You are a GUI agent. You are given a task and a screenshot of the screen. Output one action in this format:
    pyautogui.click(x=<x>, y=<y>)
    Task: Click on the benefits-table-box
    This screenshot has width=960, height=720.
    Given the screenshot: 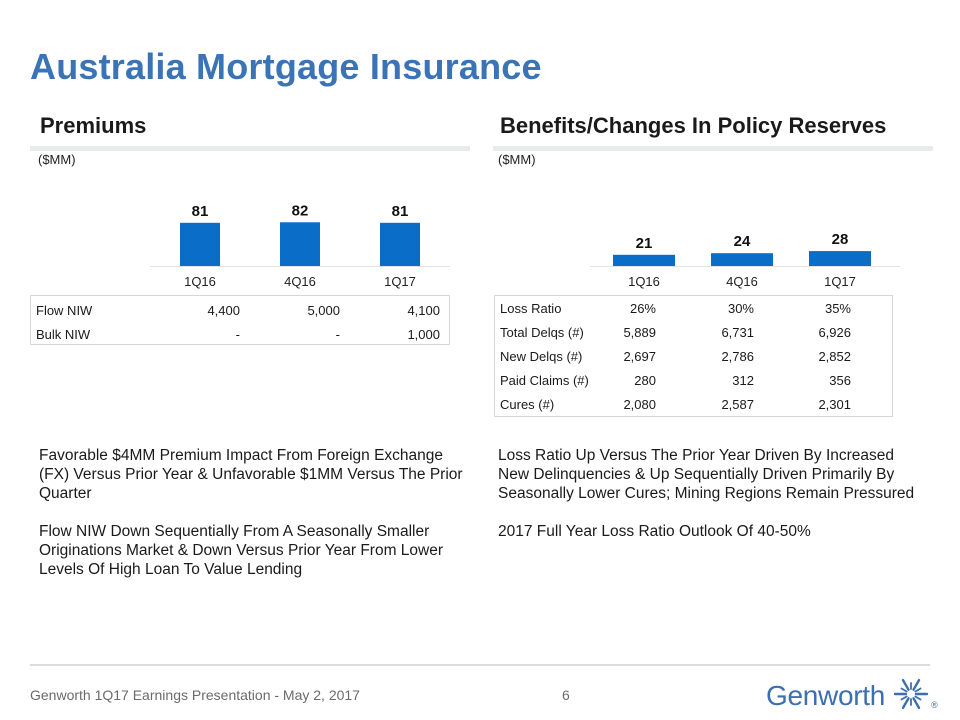 What is the action you would take?
    pyautogui.click(x=693, y=356)
    